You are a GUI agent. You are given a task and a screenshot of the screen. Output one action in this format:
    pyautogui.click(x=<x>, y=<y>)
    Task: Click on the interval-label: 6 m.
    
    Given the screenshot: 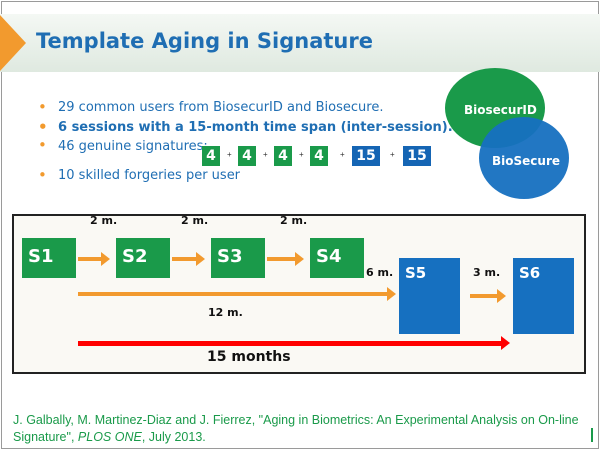 What is the action you would take?
    pyautogui.click(x=380, y=272)
    